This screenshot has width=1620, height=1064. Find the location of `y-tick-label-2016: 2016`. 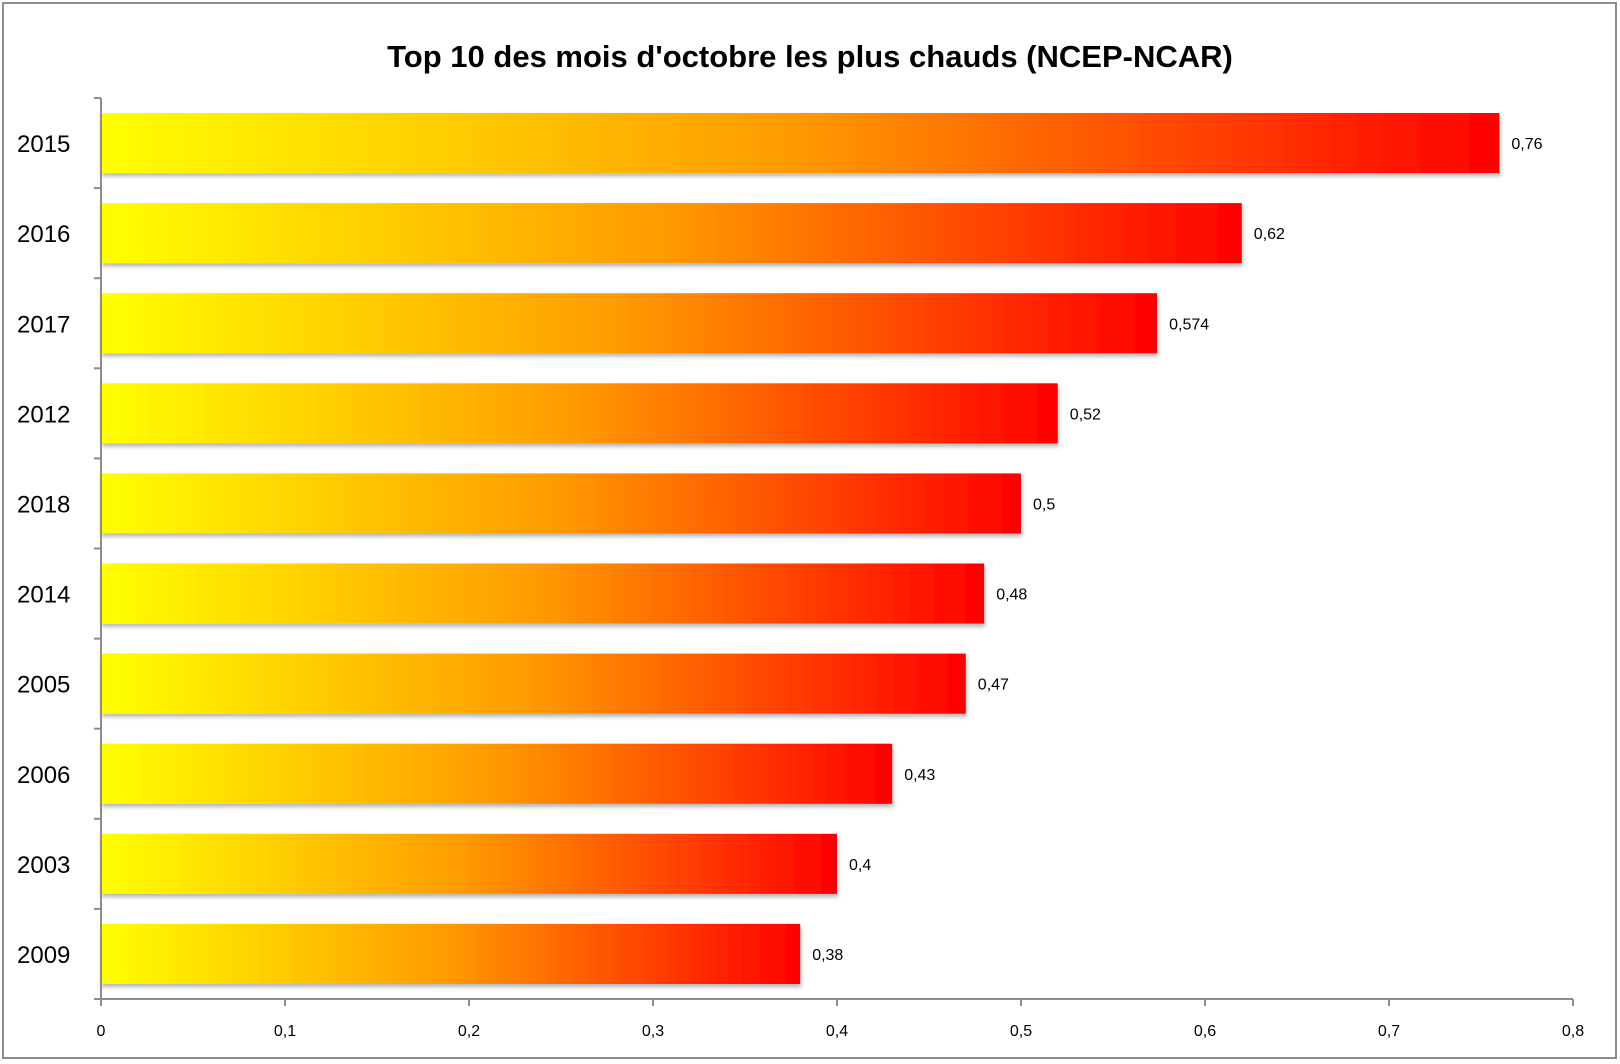

y-tick-label-2016: 2016 is located at coordinates (43, 234).